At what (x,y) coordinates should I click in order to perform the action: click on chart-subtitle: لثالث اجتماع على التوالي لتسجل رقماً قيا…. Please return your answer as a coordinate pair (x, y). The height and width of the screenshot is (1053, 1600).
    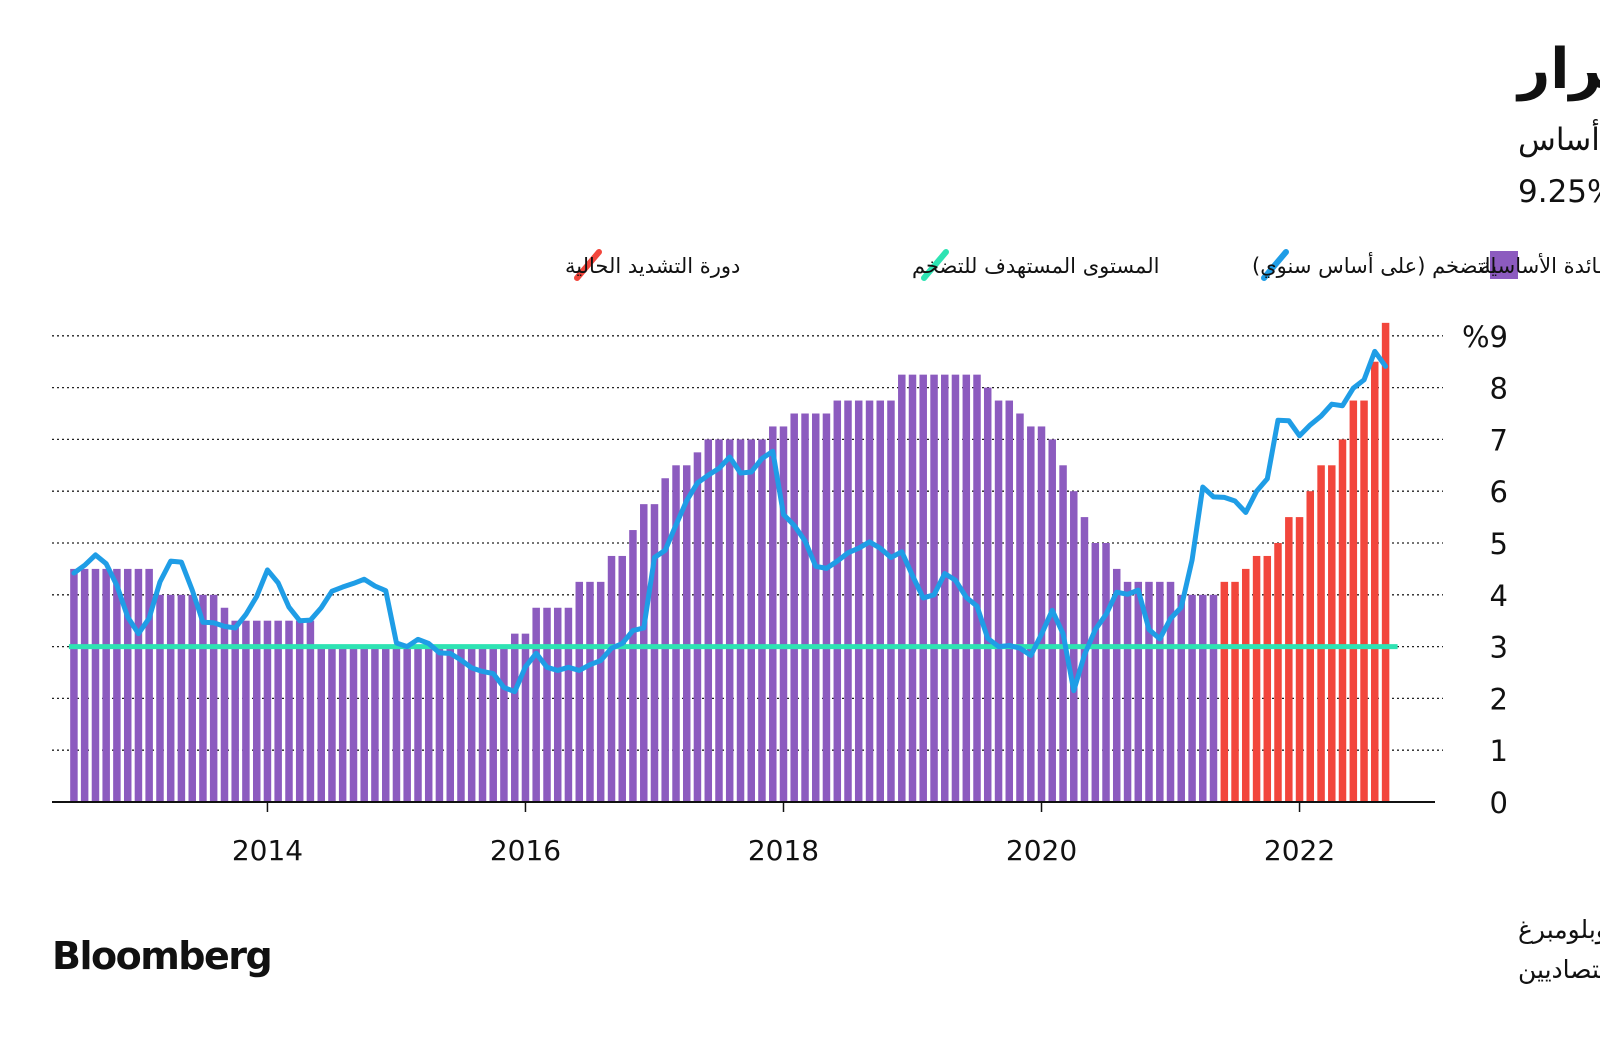
    Looking at the image, I should click on (1559, 189).